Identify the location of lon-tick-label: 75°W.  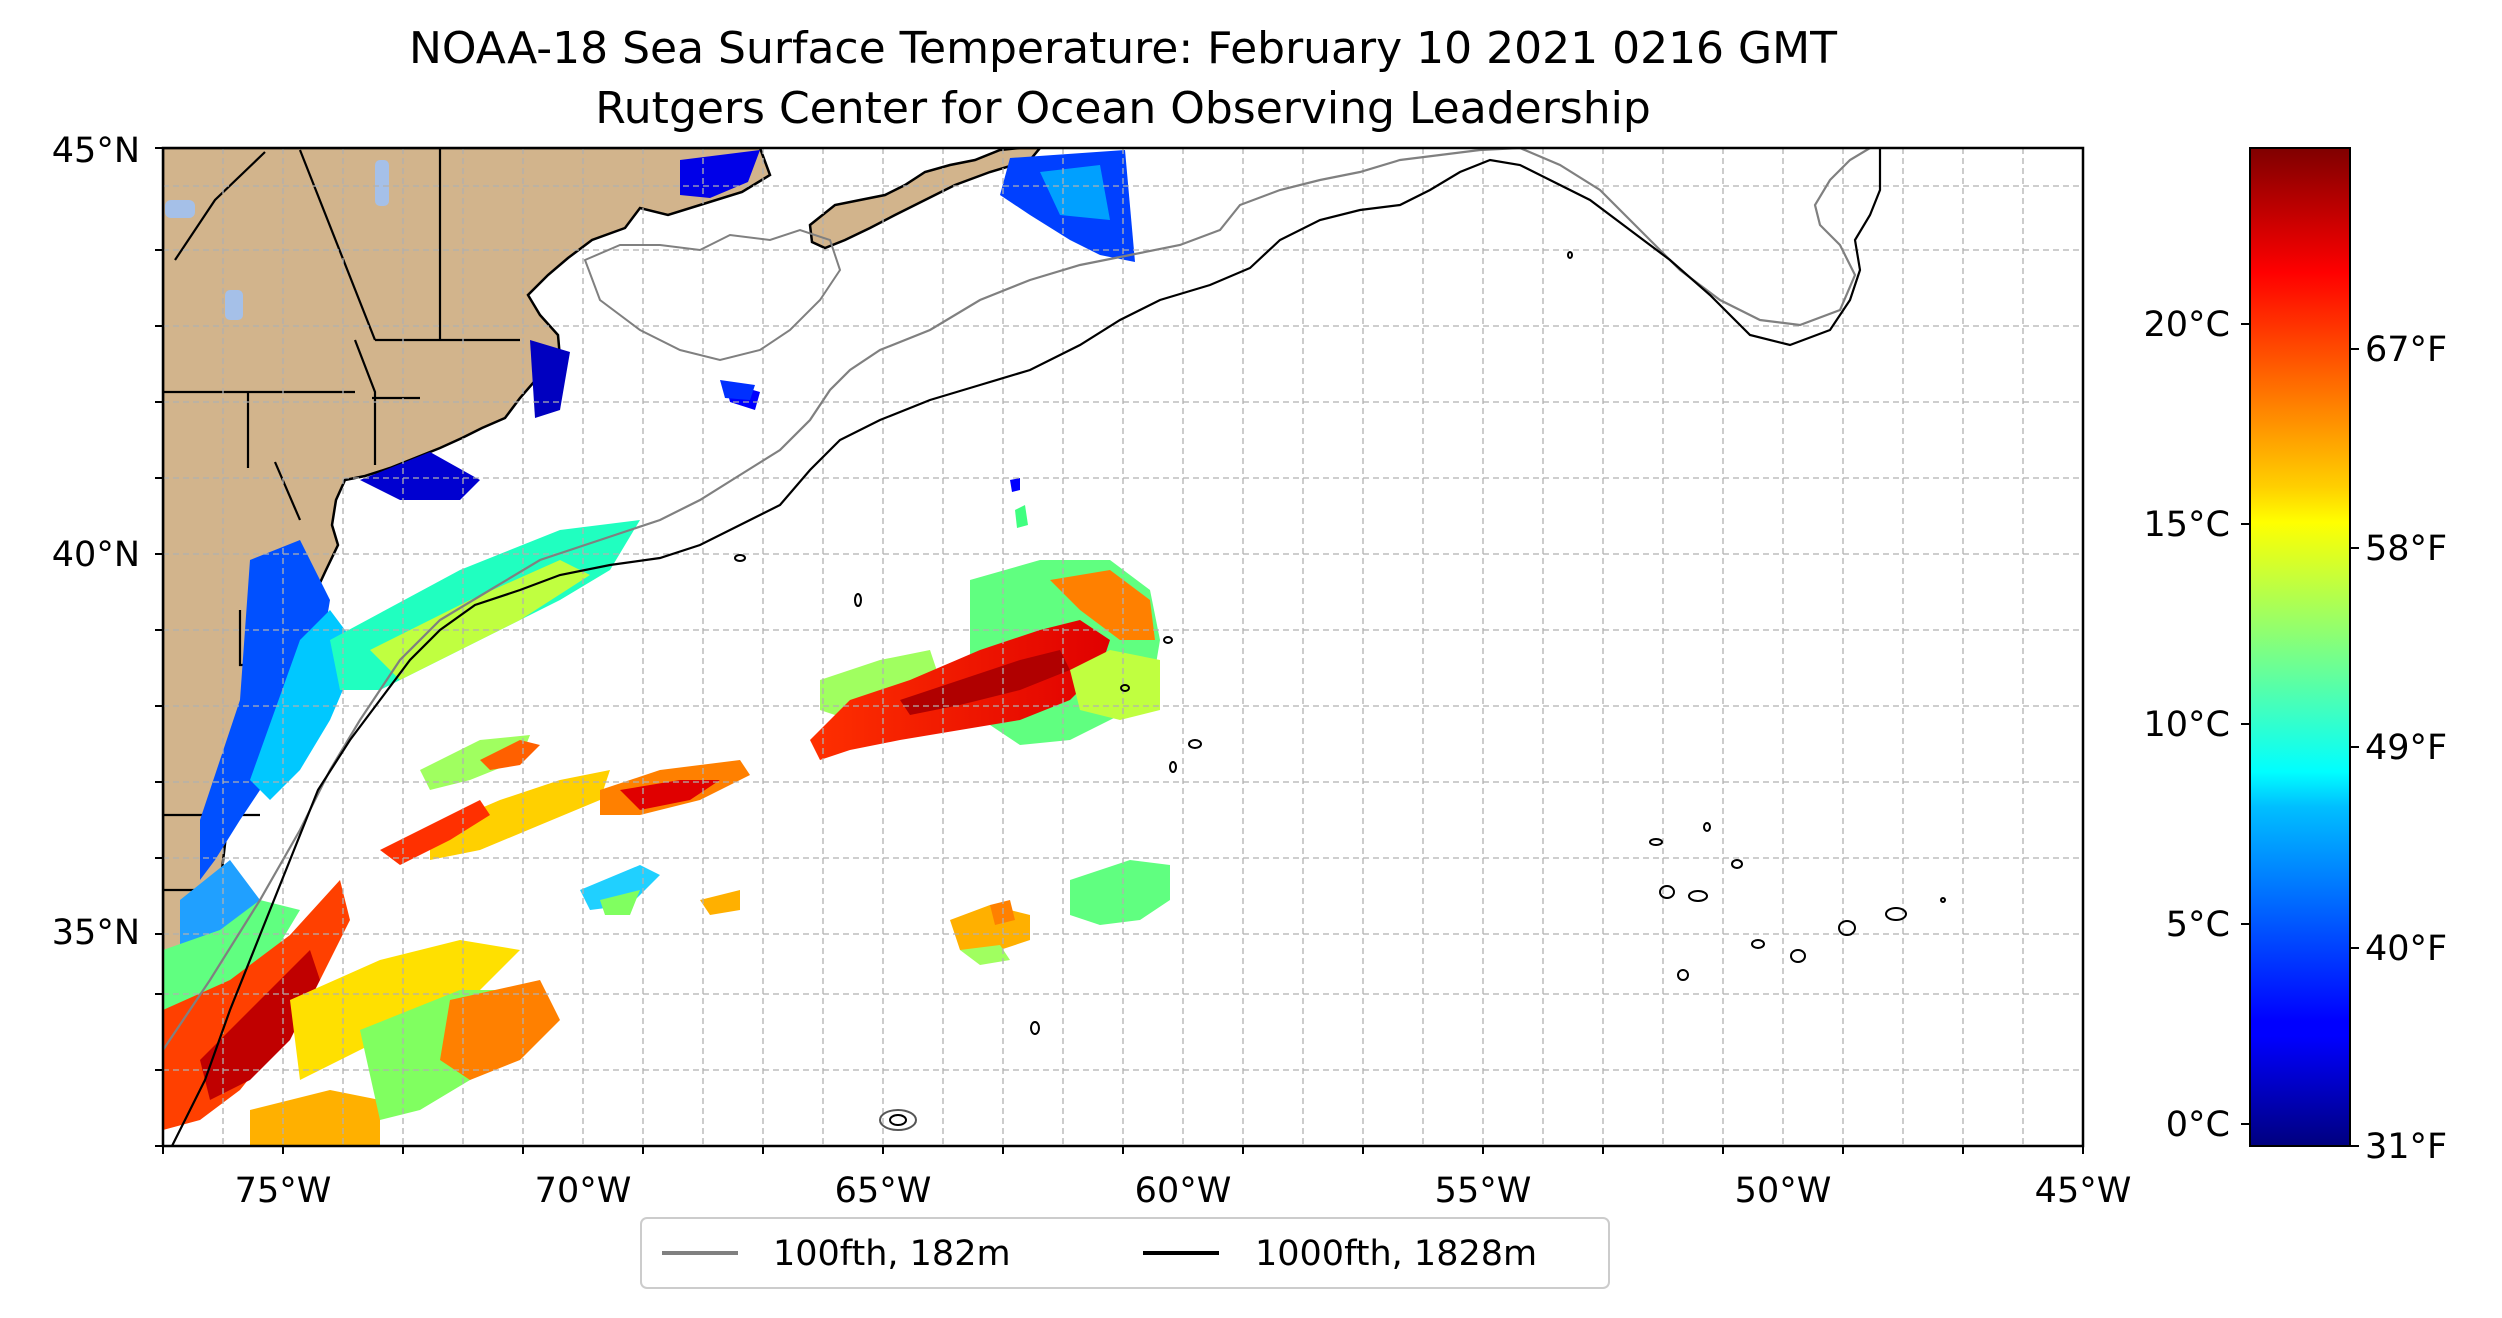
(283, 1191).